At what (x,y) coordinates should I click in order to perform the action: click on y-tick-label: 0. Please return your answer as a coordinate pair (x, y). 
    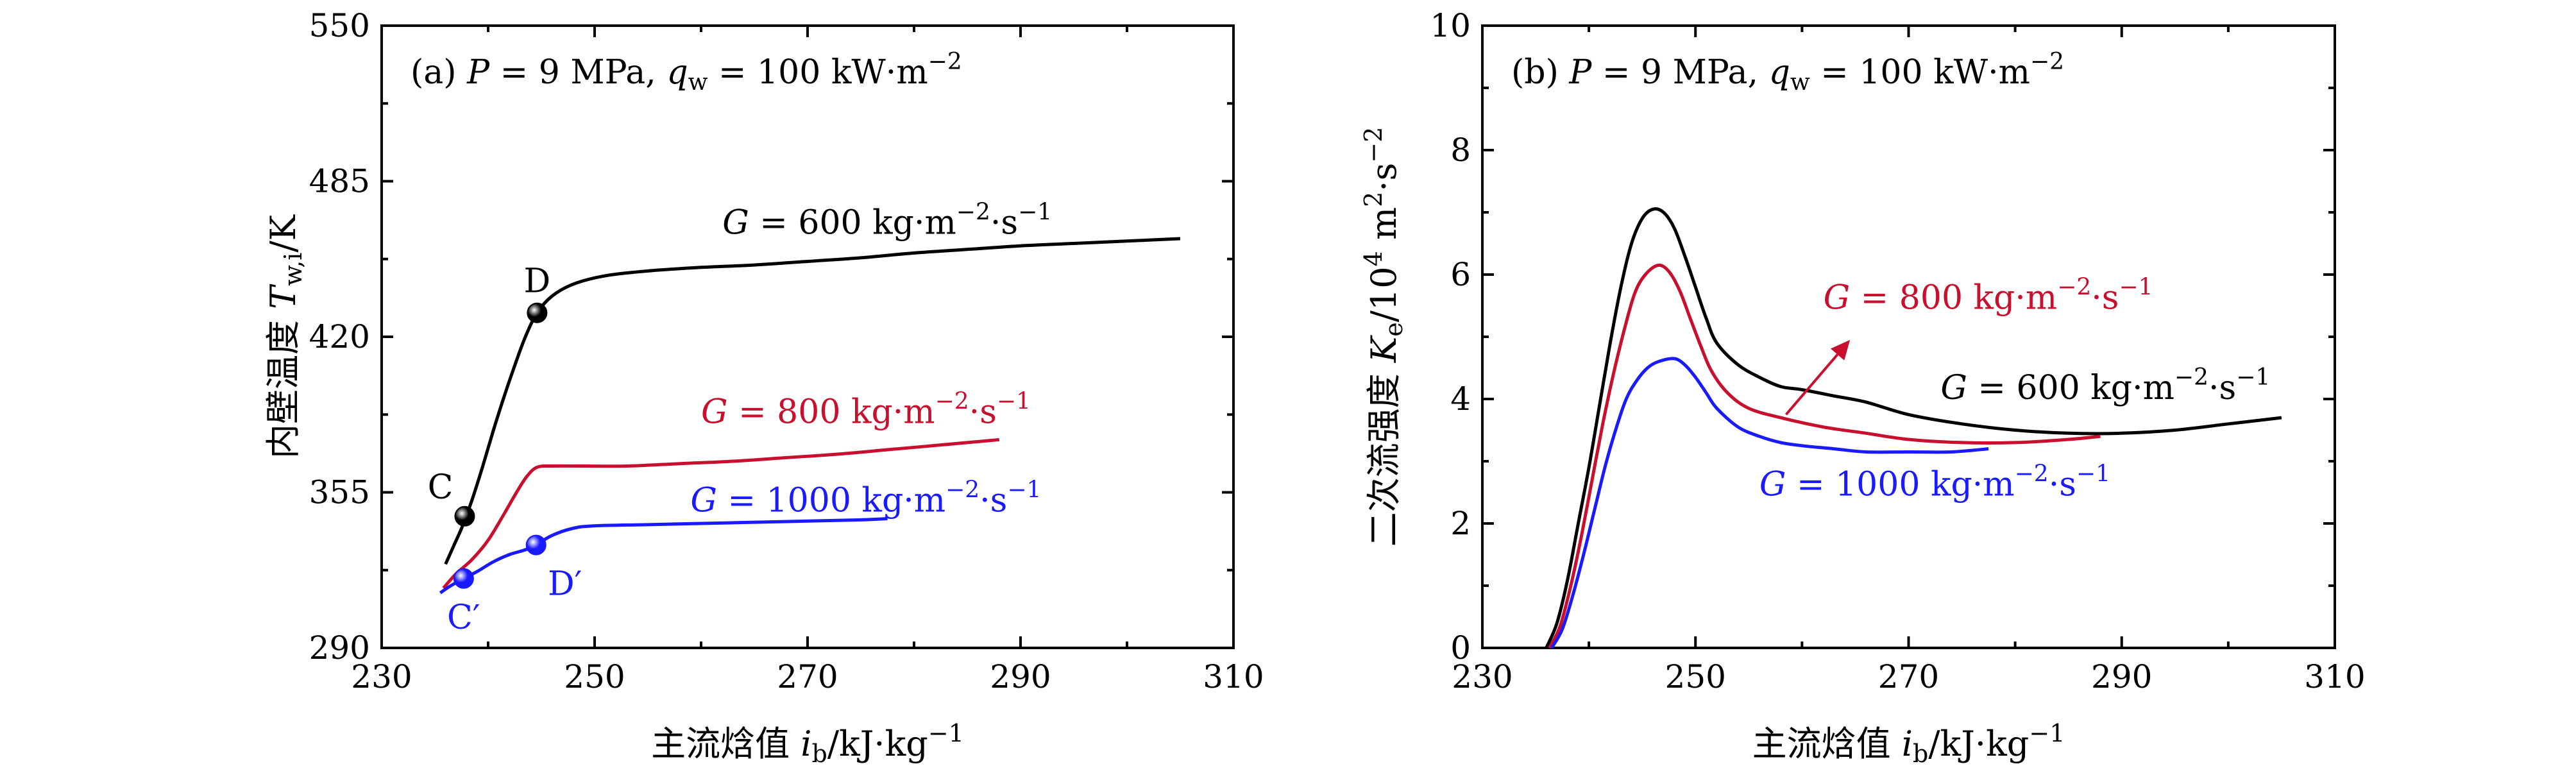
    Looking at the image, I should click on (1460, 648).